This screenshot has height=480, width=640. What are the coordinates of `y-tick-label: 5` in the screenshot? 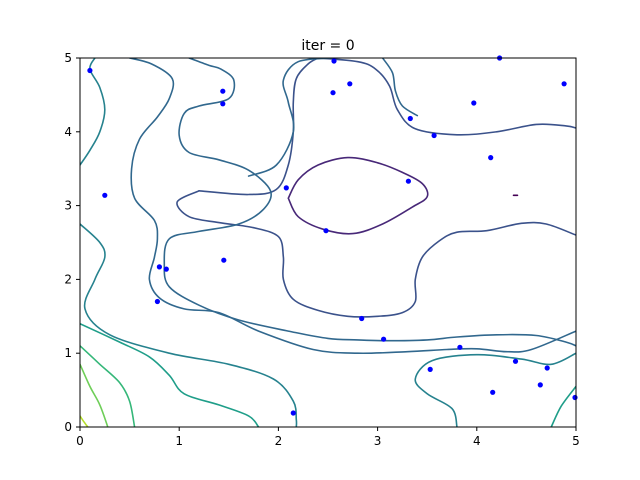 It's located at (68, 58).